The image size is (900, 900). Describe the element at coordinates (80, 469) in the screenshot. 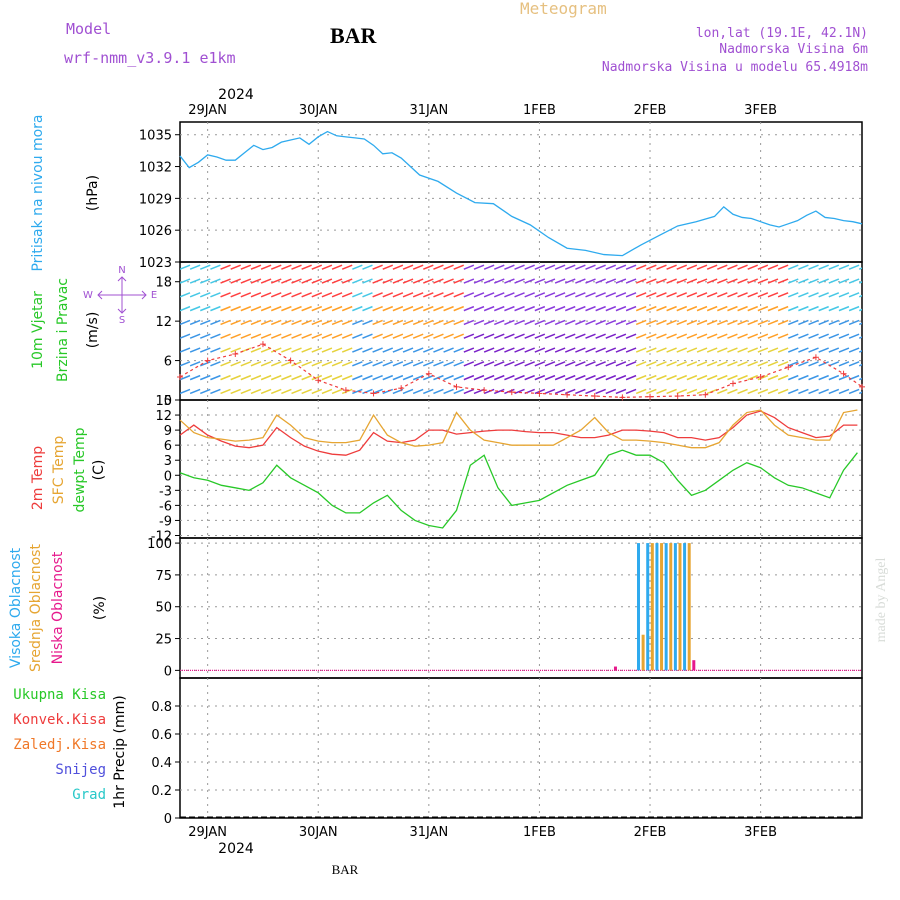

I see `temp-side-label-dewpt: dewpt Temp` at that location.